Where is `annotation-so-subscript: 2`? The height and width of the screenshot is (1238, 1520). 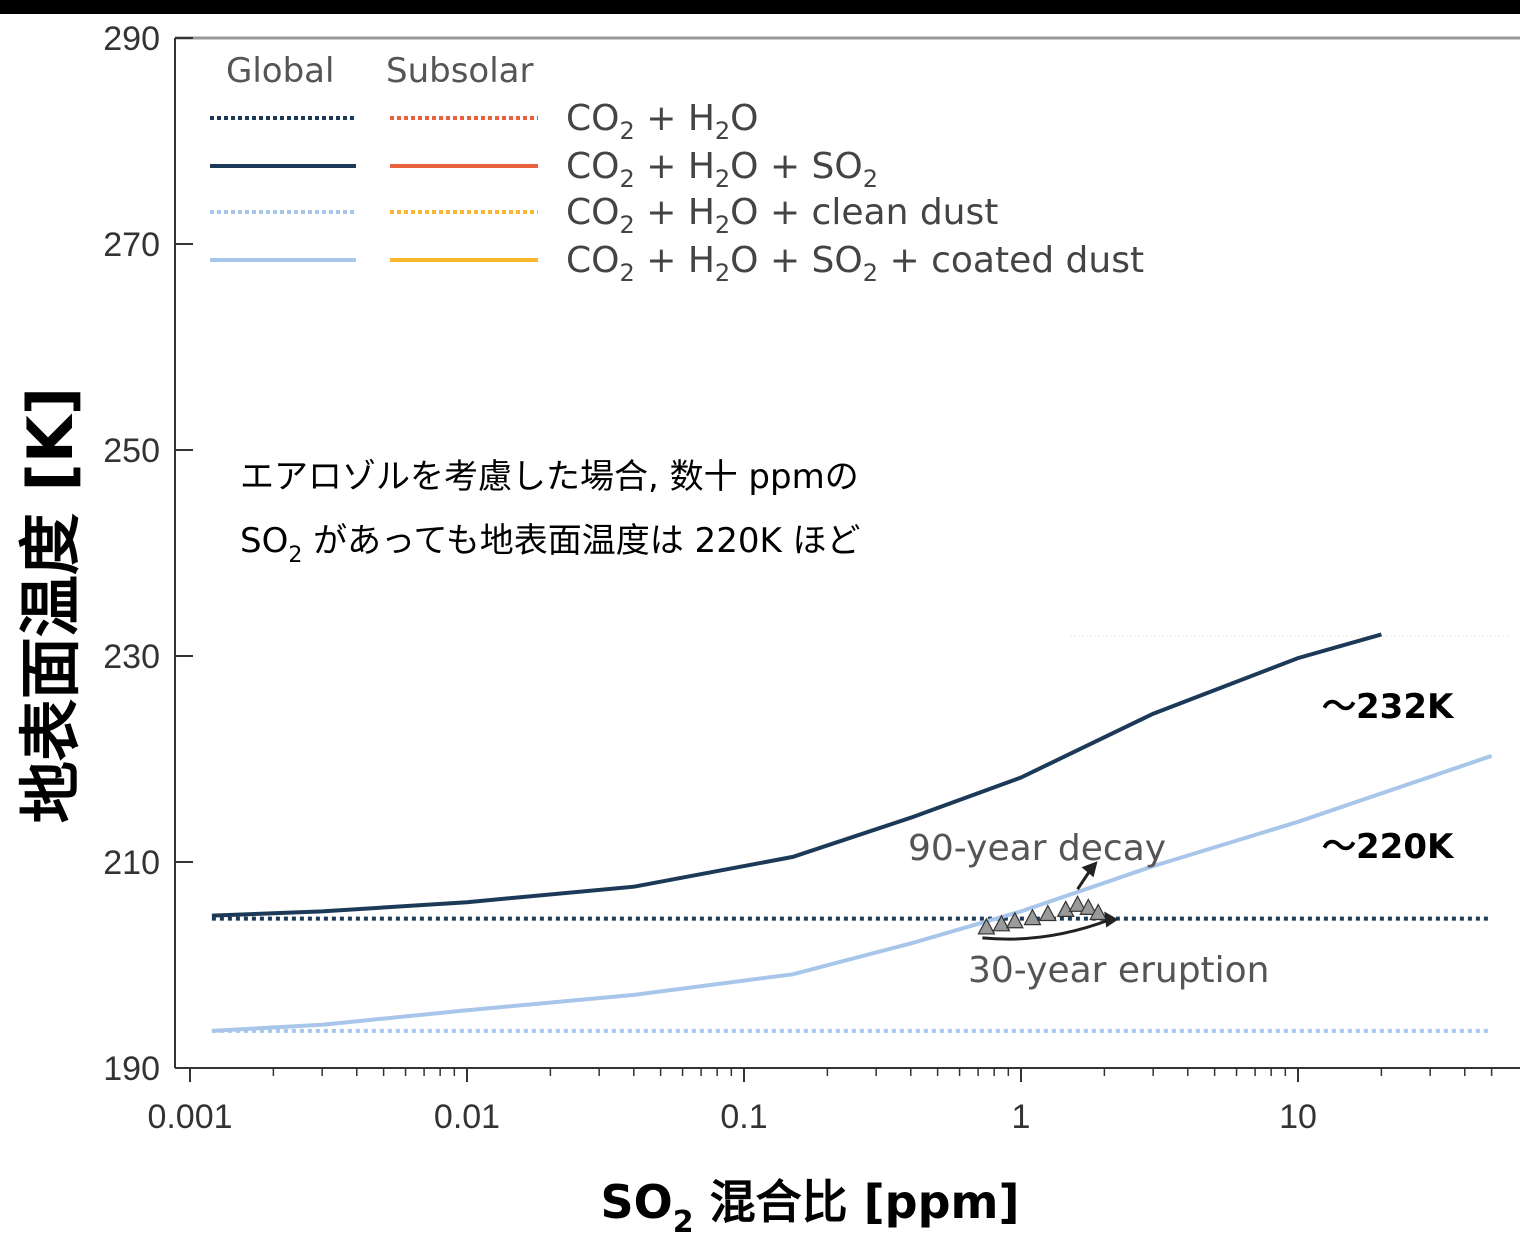
annotation-so-subscript: 2 is located at coordinates (295, 555).